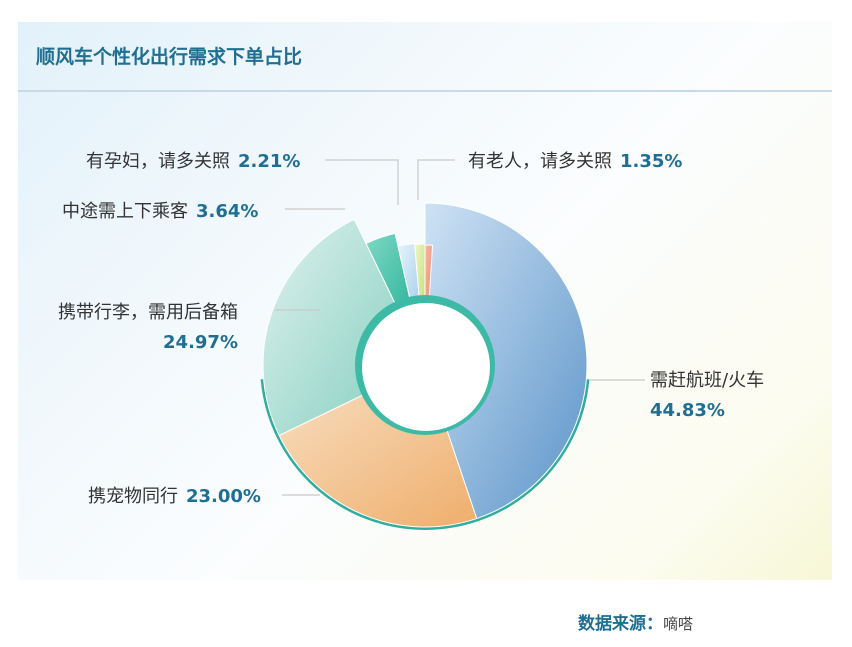  Describe the element at coordinates (200, 342) in the screenshot. I see `slice-label-value-3: 24.97%` at that location.